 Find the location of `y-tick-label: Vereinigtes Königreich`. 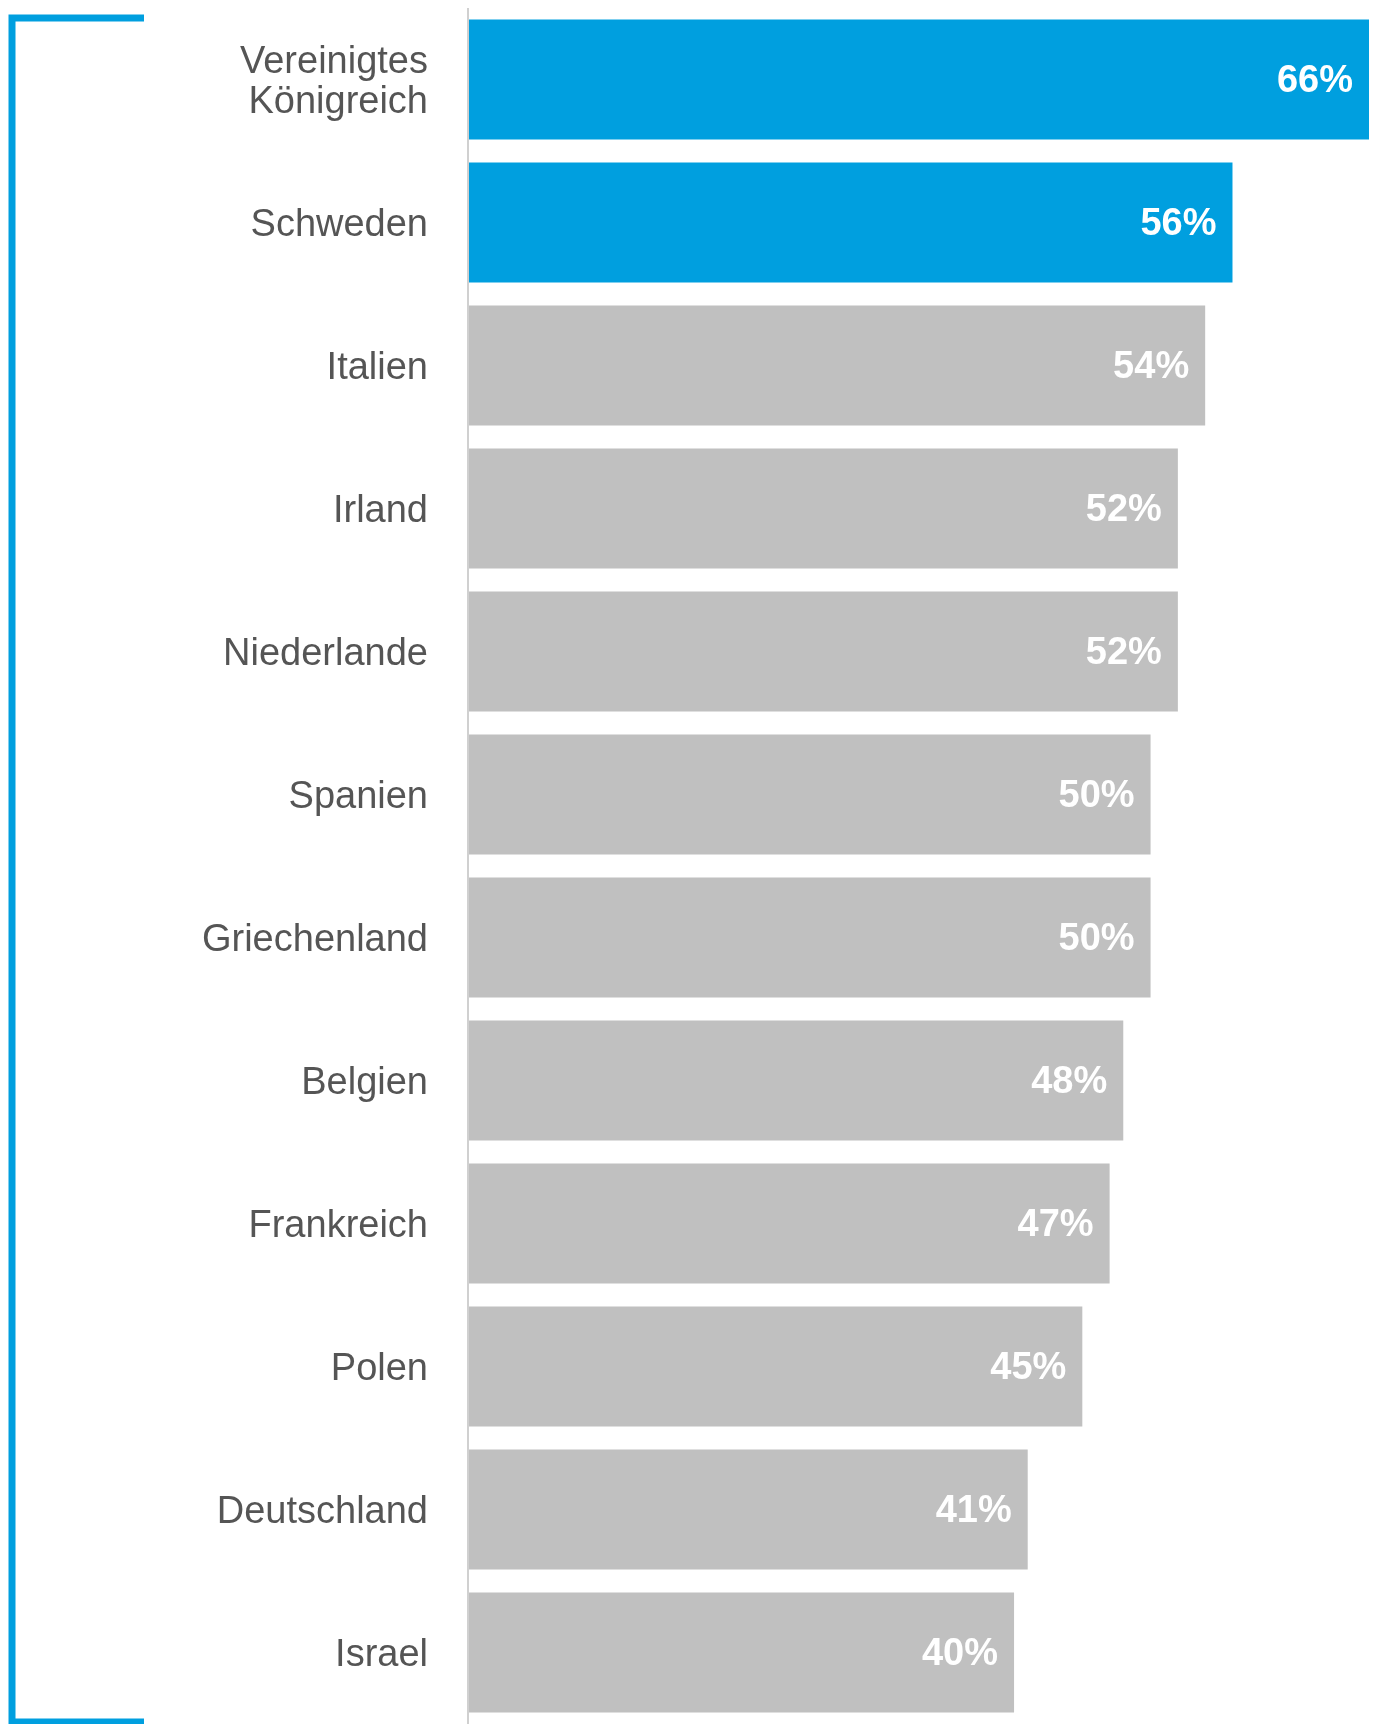

y-tick-label: Vereinigtes Königreich is located at coordinates (333, 79).